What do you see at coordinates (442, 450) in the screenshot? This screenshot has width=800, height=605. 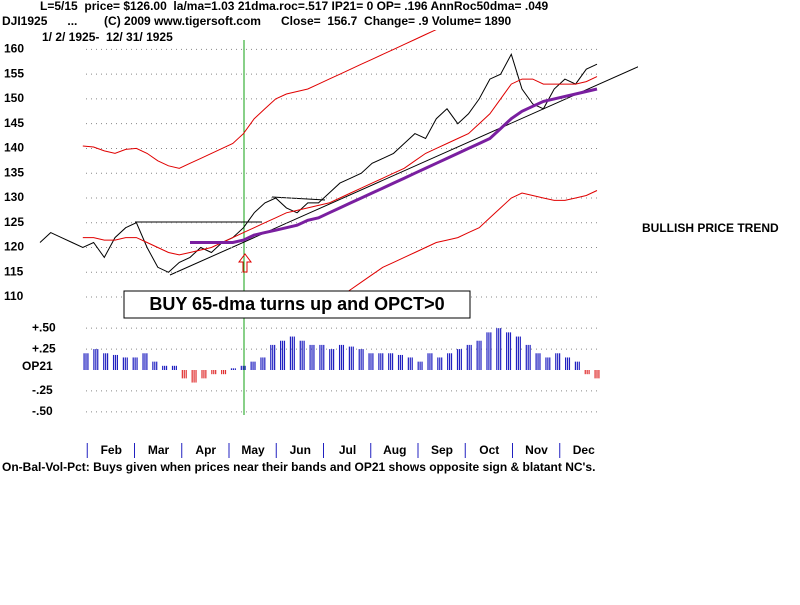 I see `x-tick-label: Sep` at bounding box center [442, 450].